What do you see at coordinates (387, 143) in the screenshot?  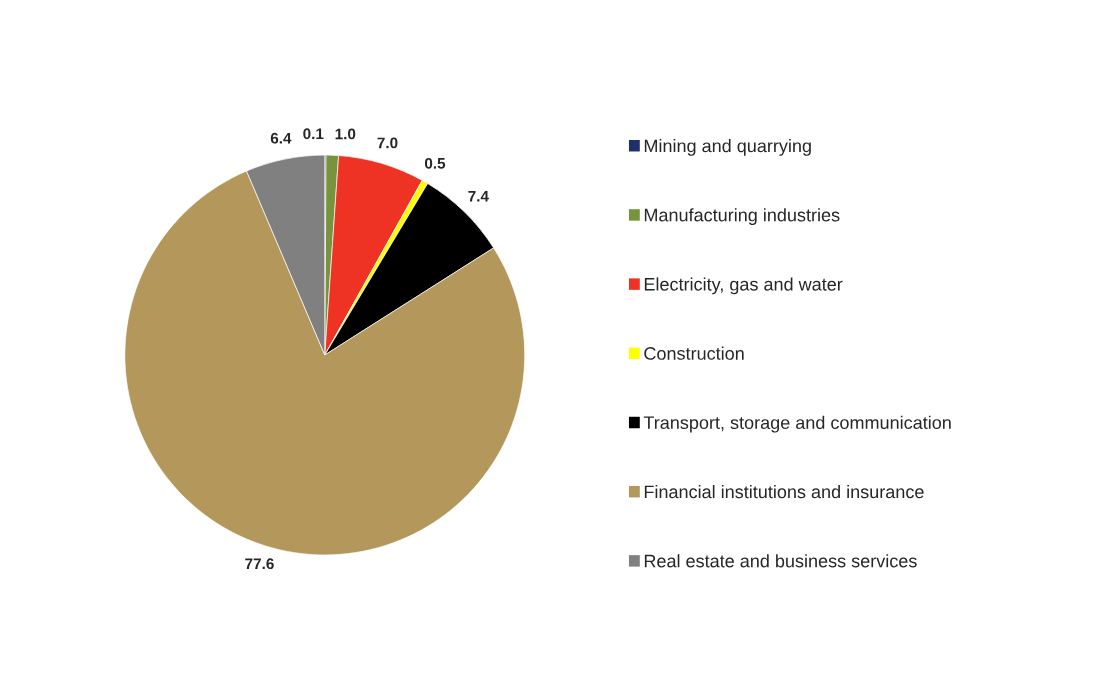 I see `data-label: 7.0` at bounding box center [387, 143].